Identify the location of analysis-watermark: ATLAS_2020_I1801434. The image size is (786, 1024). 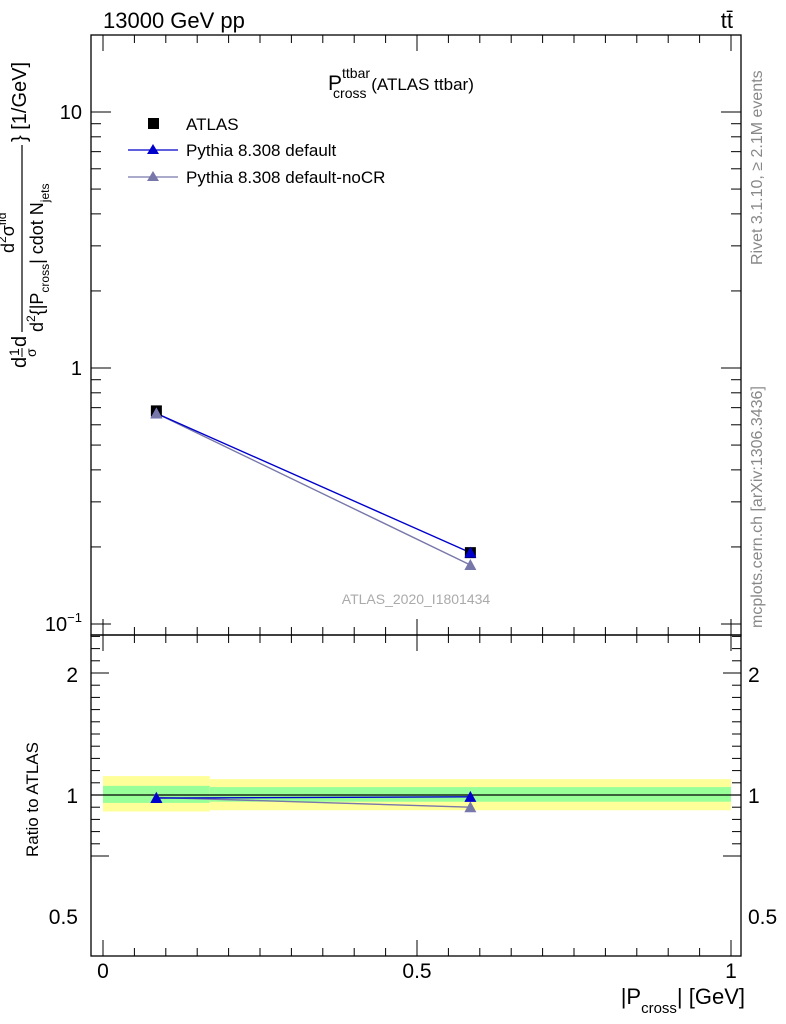
(416, 599).